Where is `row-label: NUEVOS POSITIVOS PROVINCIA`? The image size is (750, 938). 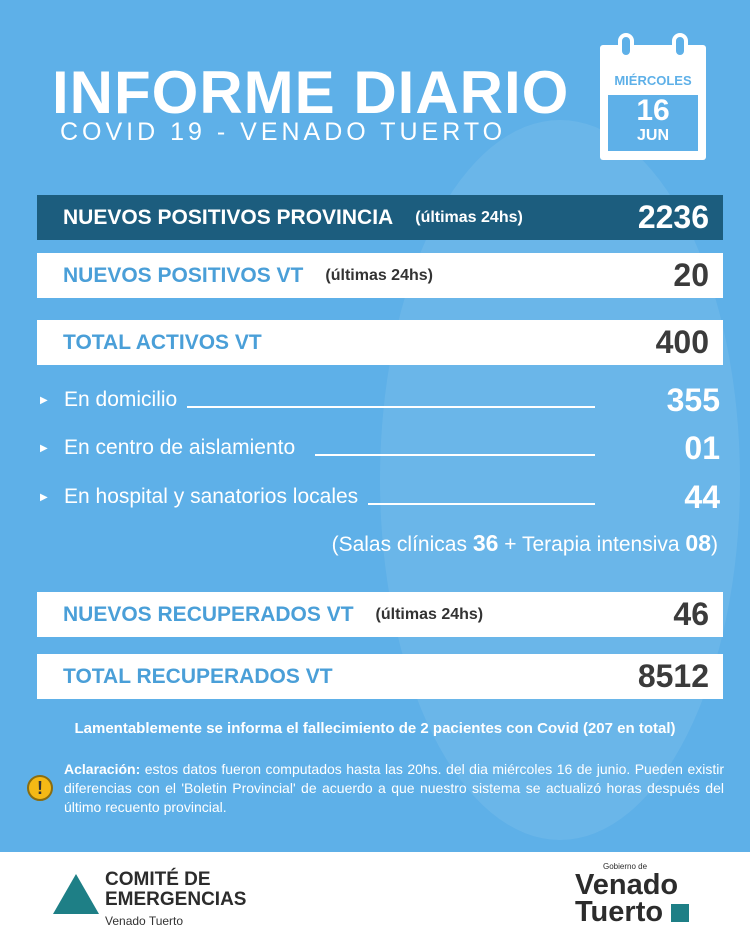
row-label: NUEVOS POSITIVOS PROVINCIA is located at coordinates (228, 217).